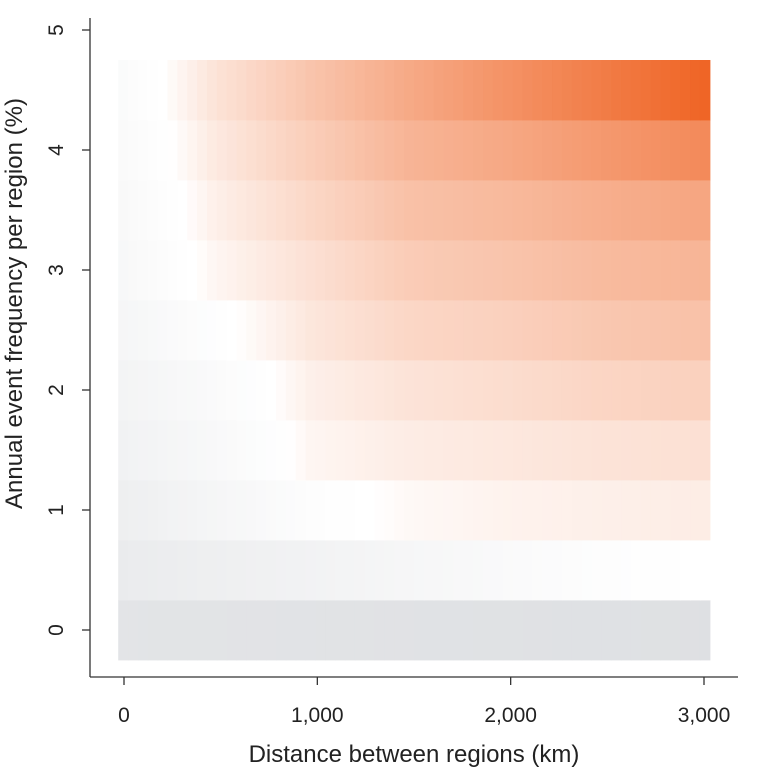 The image size is (757, 769). What do you see at coordinates (704, 715) in the screenshot?
I see `x-tick-label: 3,000` at bounding box center [704, 715].